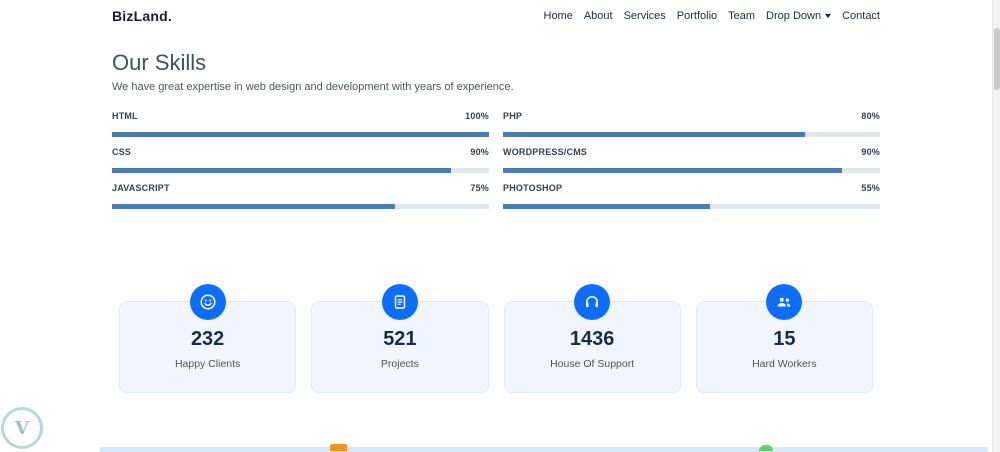 The image size is (1000, 452). I want to click on scrollbar-thumb, so click(997, 59).